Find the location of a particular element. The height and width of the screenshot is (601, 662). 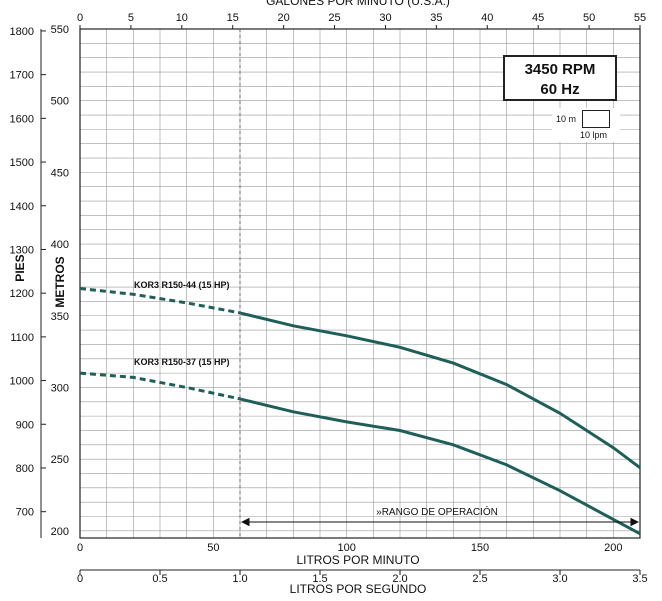

y-pies-tick-label: 1800 is located at coordinates (22, 32).